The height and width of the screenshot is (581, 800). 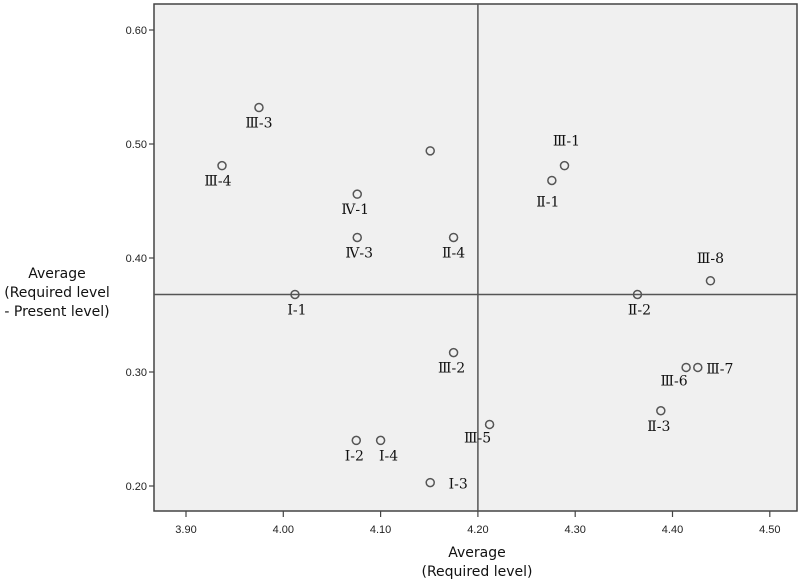 I want to click on y-tick-label: 0.50, so click(x=136, y=145).